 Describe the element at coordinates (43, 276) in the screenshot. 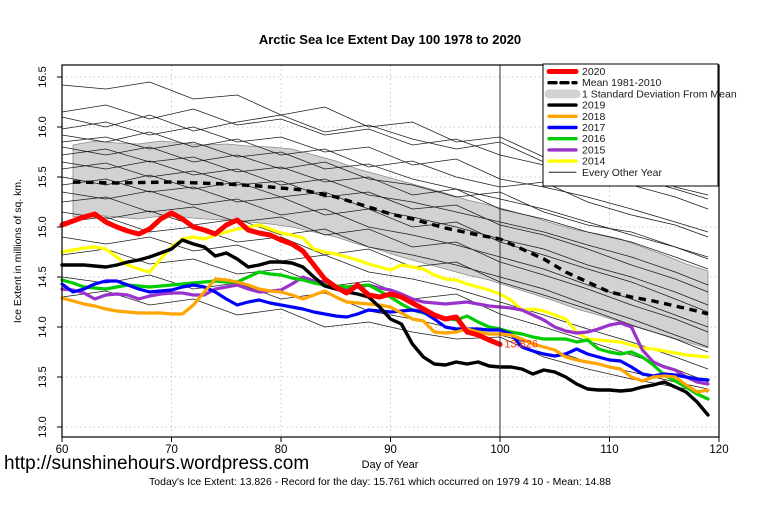

I see `y-tick-label: 14.5` at that location.